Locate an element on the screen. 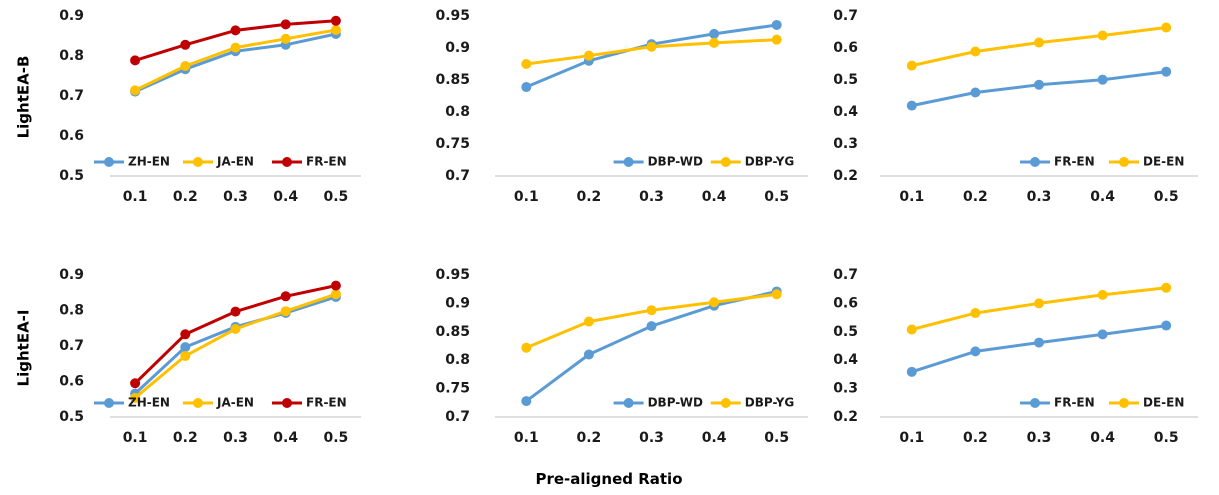  row-label-top: LightEA-B is located at coordinates (24, 97).